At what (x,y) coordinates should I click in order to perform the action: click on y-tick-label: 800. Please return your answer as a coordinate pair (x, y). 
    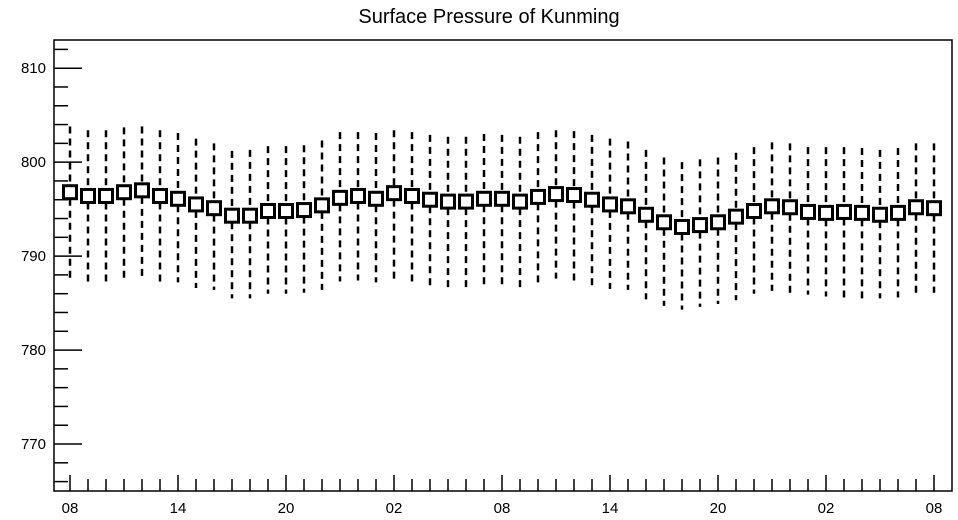
    Looking at the image, I should click on (33, 162).